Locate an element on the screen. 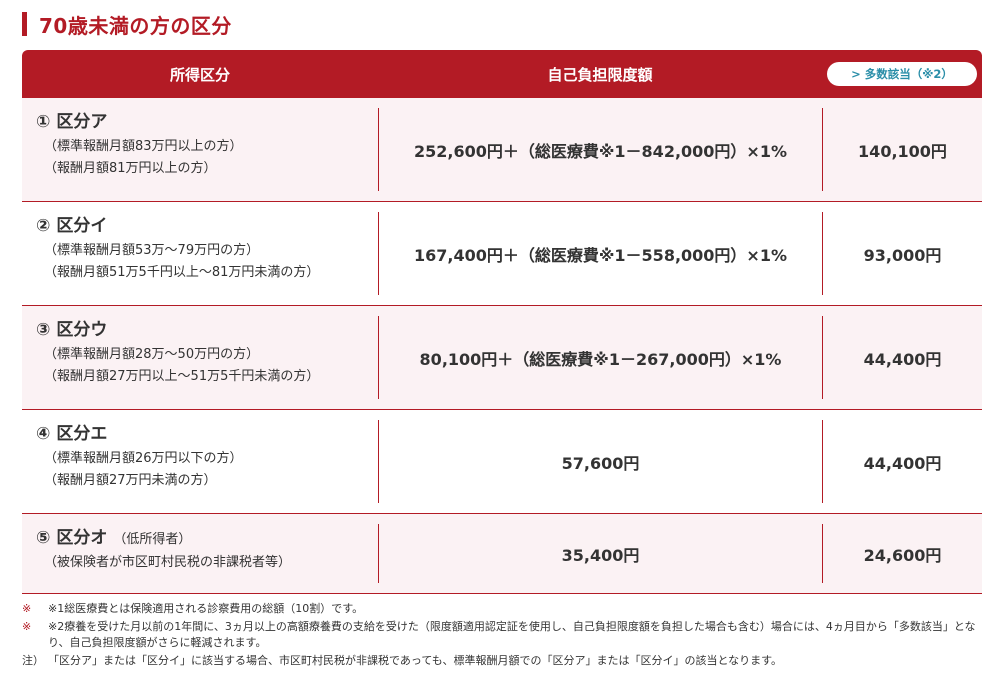 The height and width of the screenshot is (699, 994). multi-applicable-badge: > 多数該当（※2） is located at coordinates (902, 74).